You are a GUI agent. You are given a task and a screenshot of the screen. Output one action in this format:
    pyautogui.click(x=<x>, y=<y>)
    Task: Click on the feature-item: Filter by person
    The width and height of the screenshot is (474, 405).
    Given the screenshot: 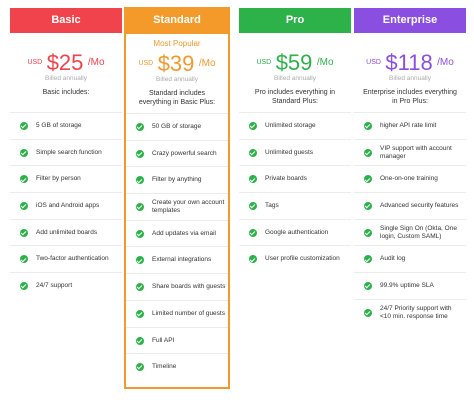 What is the action you would take?
    pyautogui.click(x=66, y=178)
    